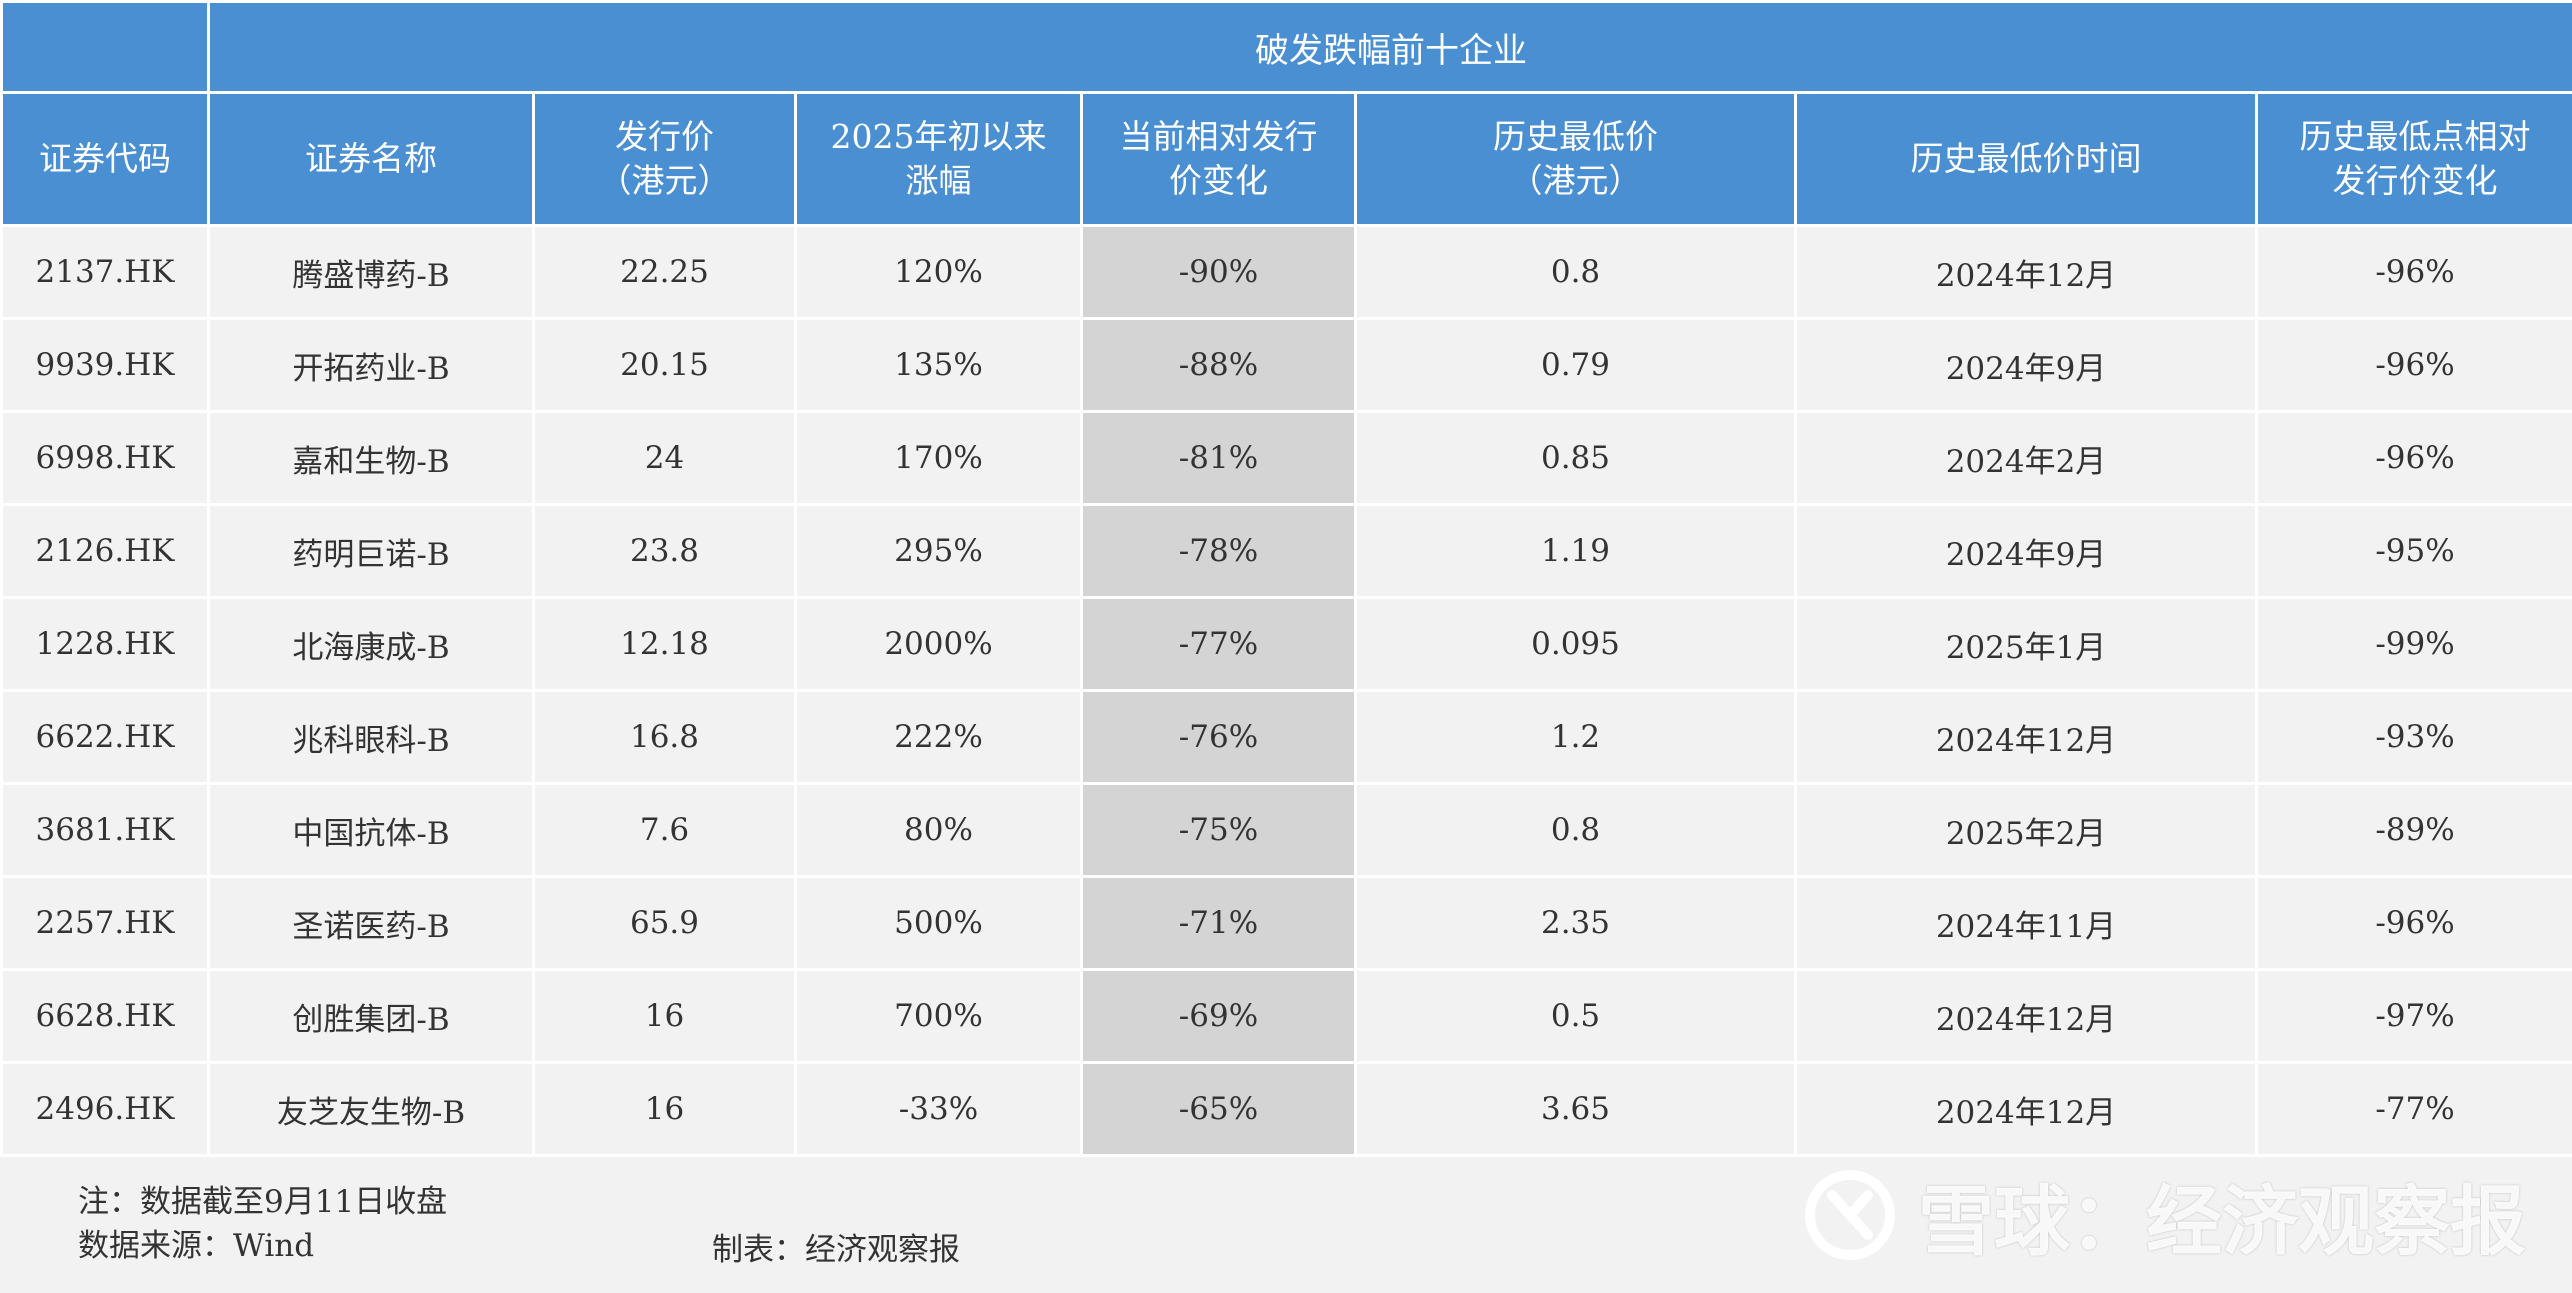 The width and height of the screenshot is (2572, 1293). I want to click on column-header: 历史最低价时间, so click(2026, 159).